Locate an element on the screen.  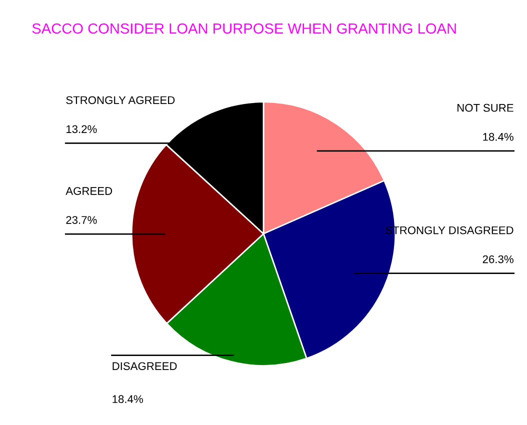
data-label: 23.7% is located at coordinates (81, 220).